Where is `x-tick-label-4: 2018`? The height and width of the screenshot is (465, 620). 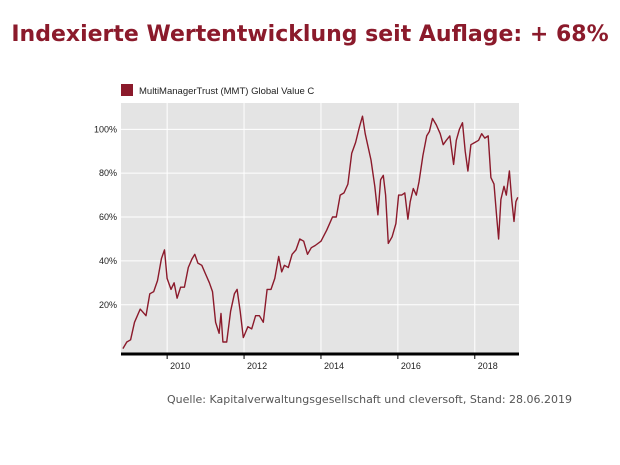
x-tick-label-4: 2018 is located at coordinates (488, 366).